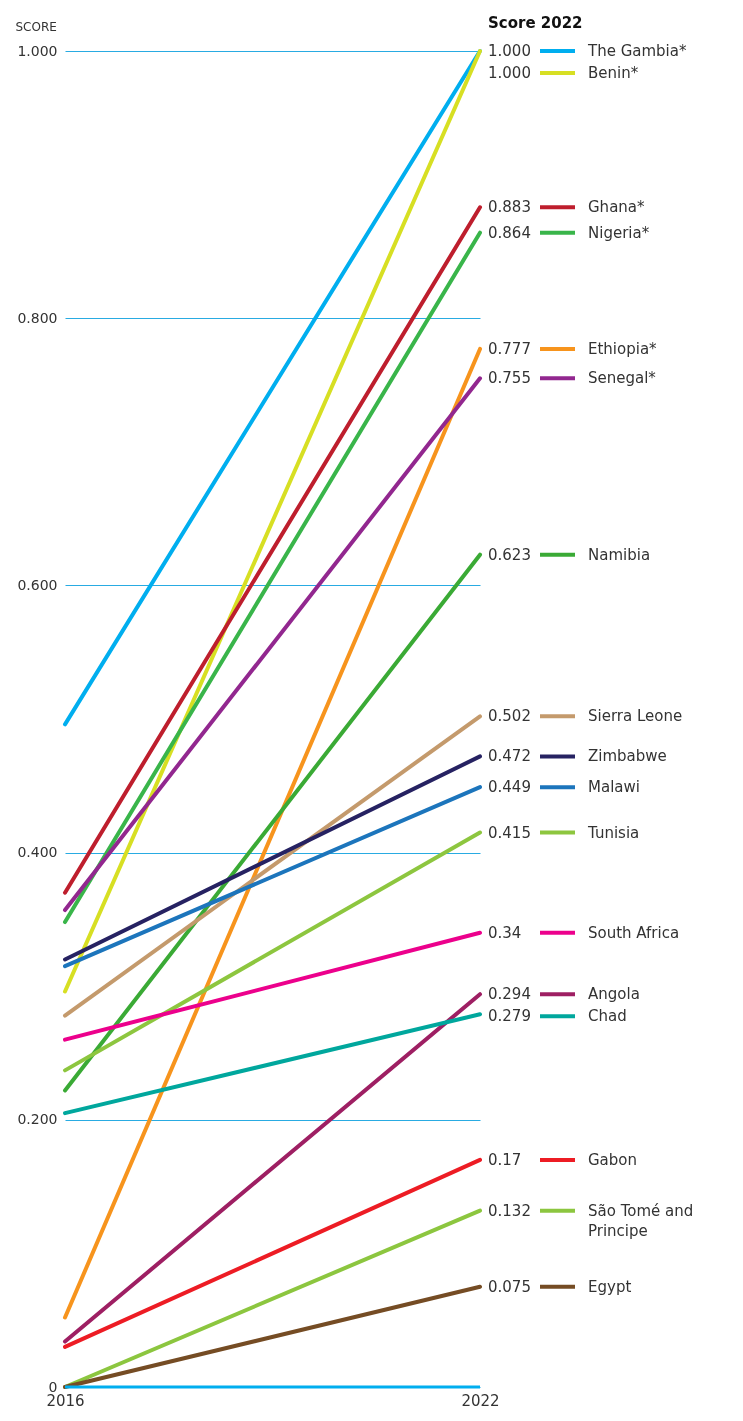 This screenshot has width=743, height=1421. What do you see at coordinates (627, 756) in the screenshot?
I see `legend-label: Zimbabwe` at bounding box center [627, 756].